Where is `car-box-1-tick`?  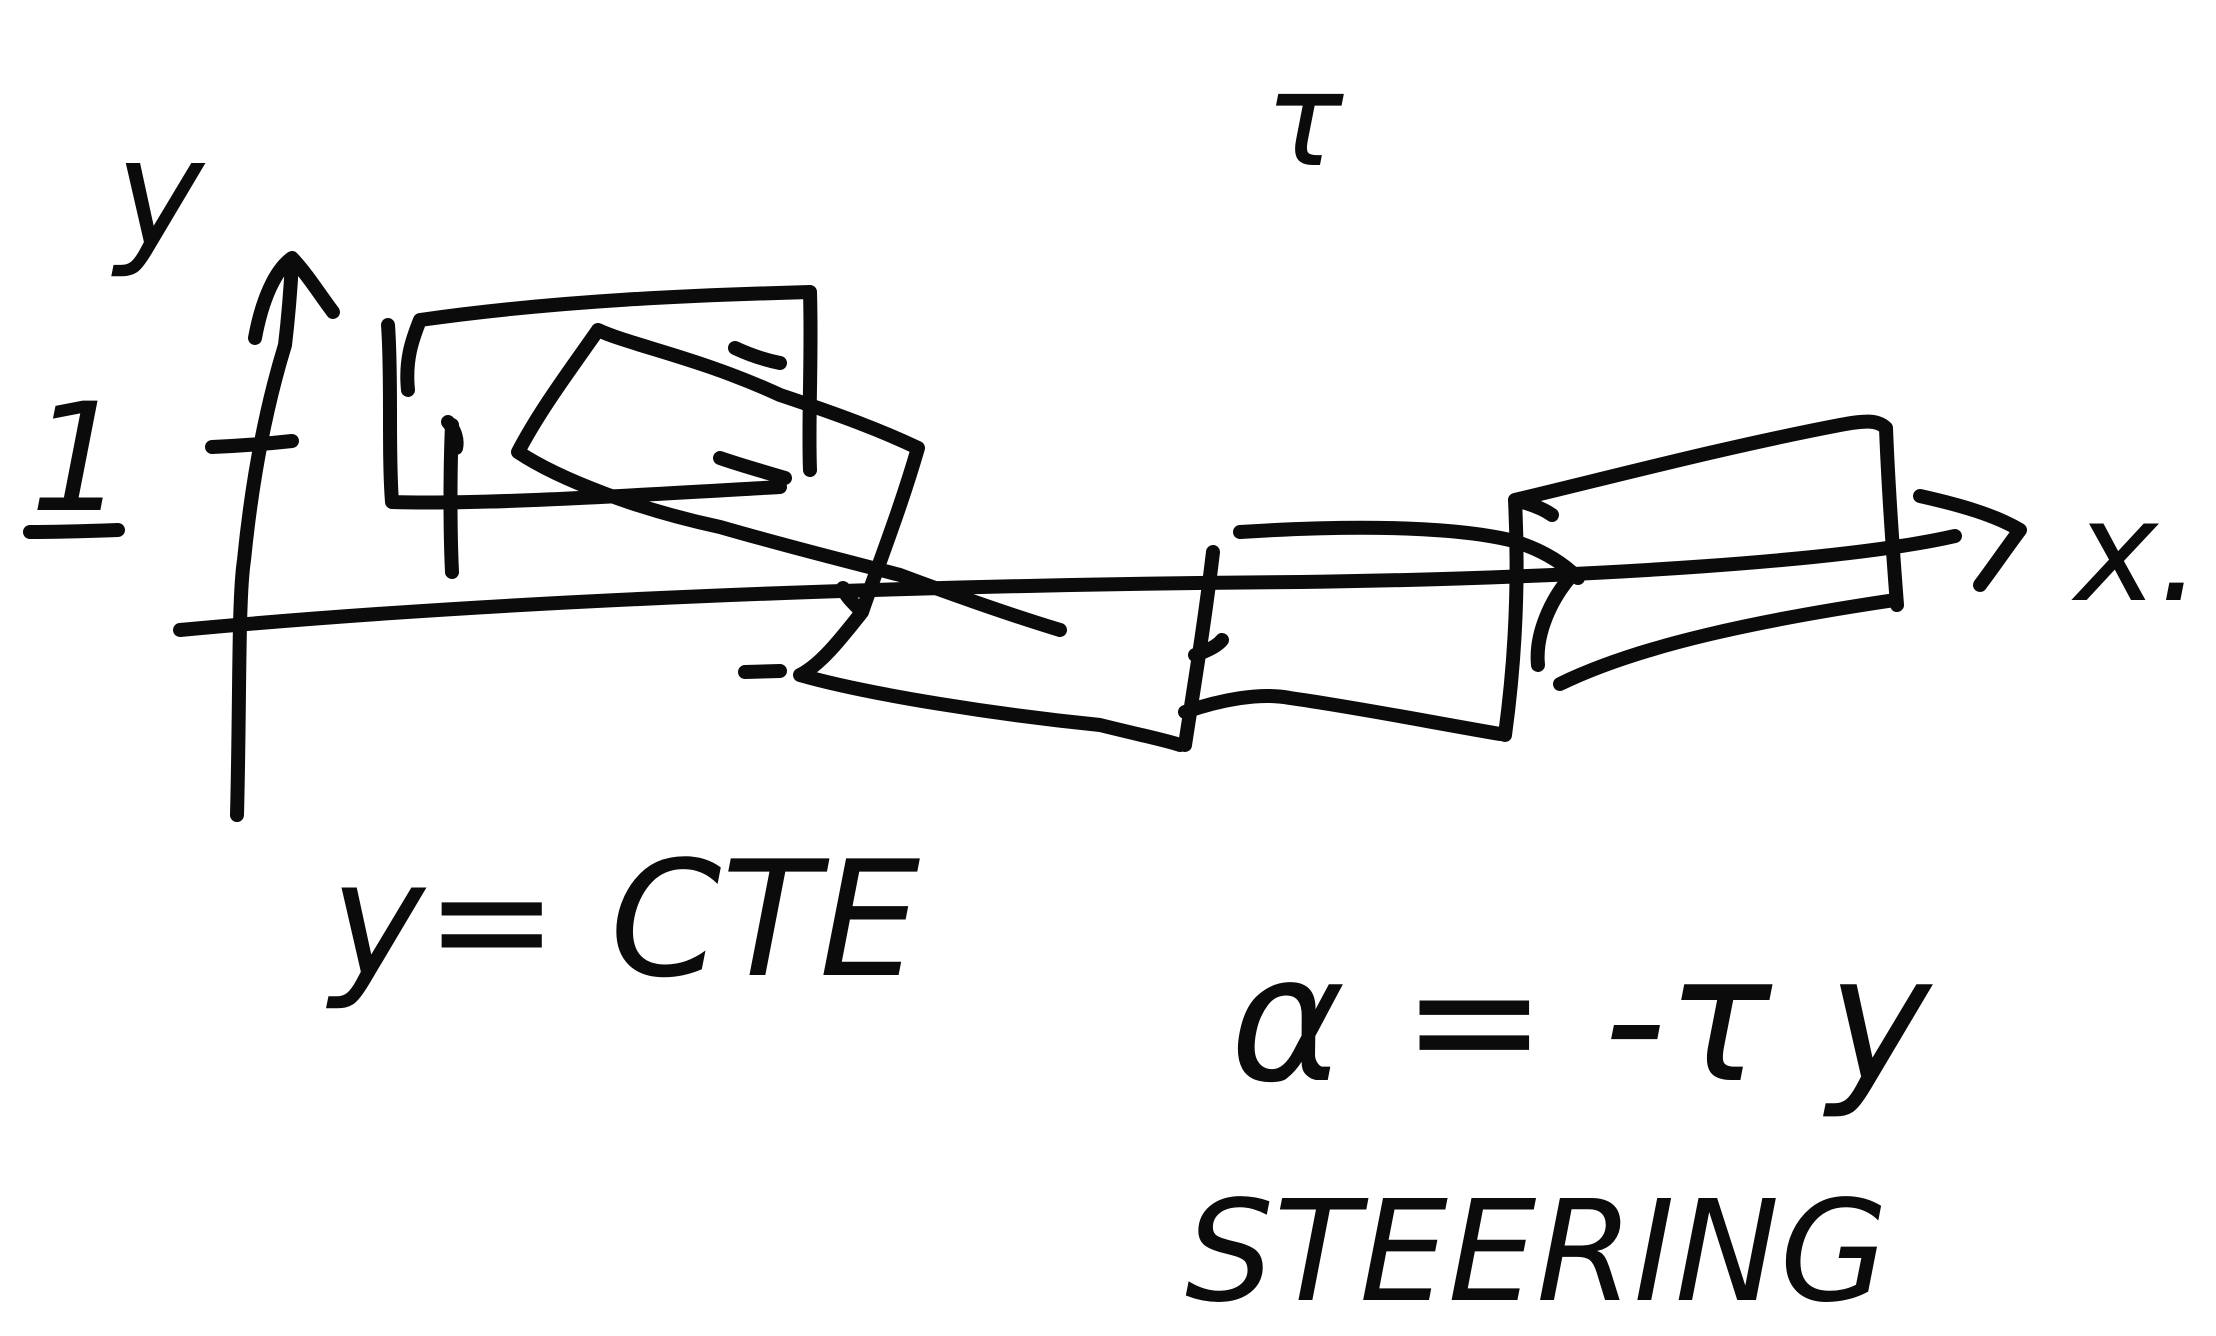
car-box-1-tick is located at coordinates (752, 468).